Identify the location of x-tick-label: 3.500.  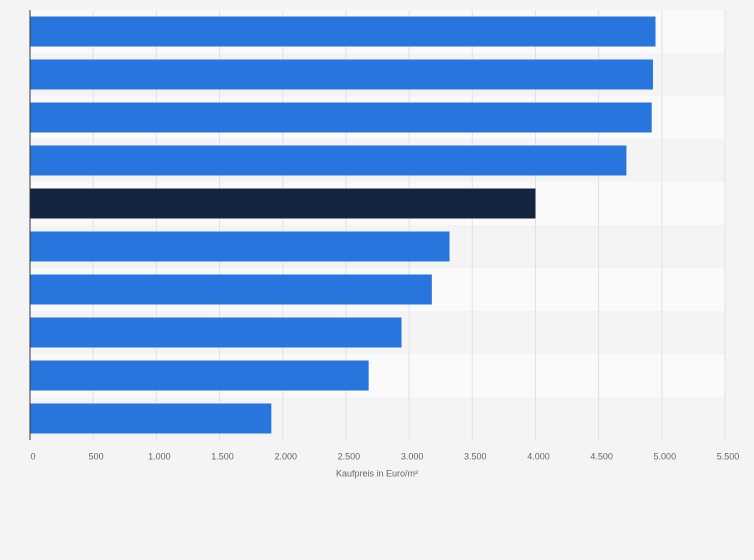
(475, 456).